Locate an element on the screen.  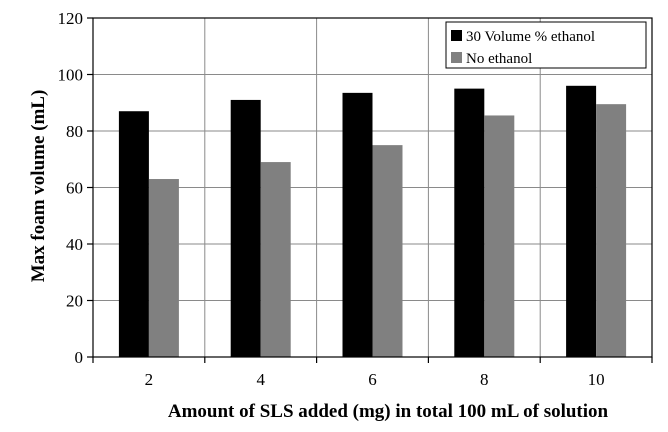
y-tick-label-80: 80 is located at coordinates (74, 131).